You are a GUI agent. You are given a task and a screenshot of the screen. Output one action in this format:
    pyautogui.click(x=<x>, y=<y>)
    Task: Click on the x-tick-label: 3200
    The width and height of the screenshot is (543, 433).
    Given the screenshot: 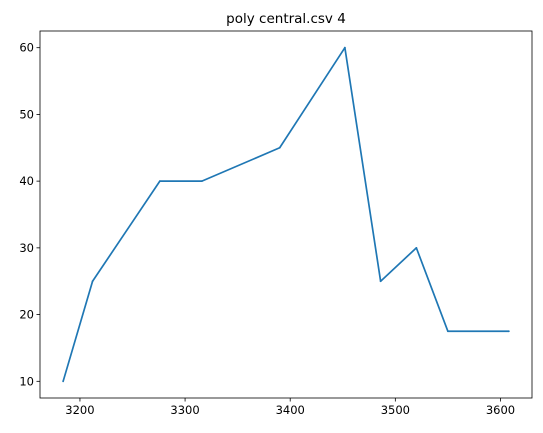 What is the action you would take?
    pyautogui.click(x=79, y=410)
    